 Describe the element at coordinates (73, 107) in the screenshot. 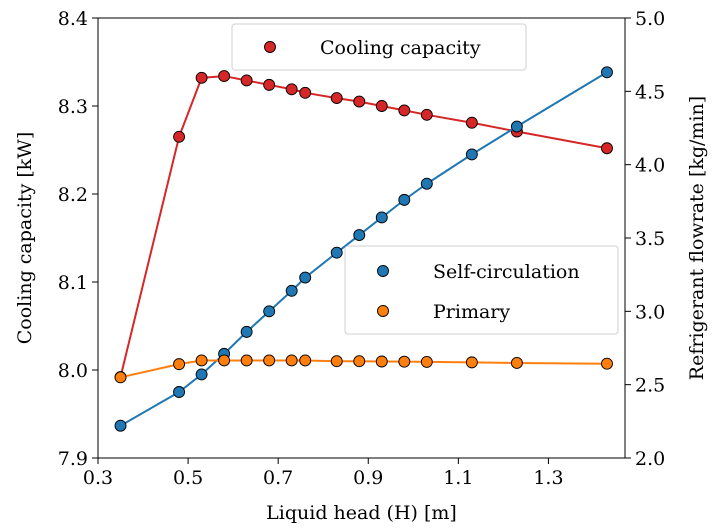

I see `y-left-tick-label: 8.3` at that location.